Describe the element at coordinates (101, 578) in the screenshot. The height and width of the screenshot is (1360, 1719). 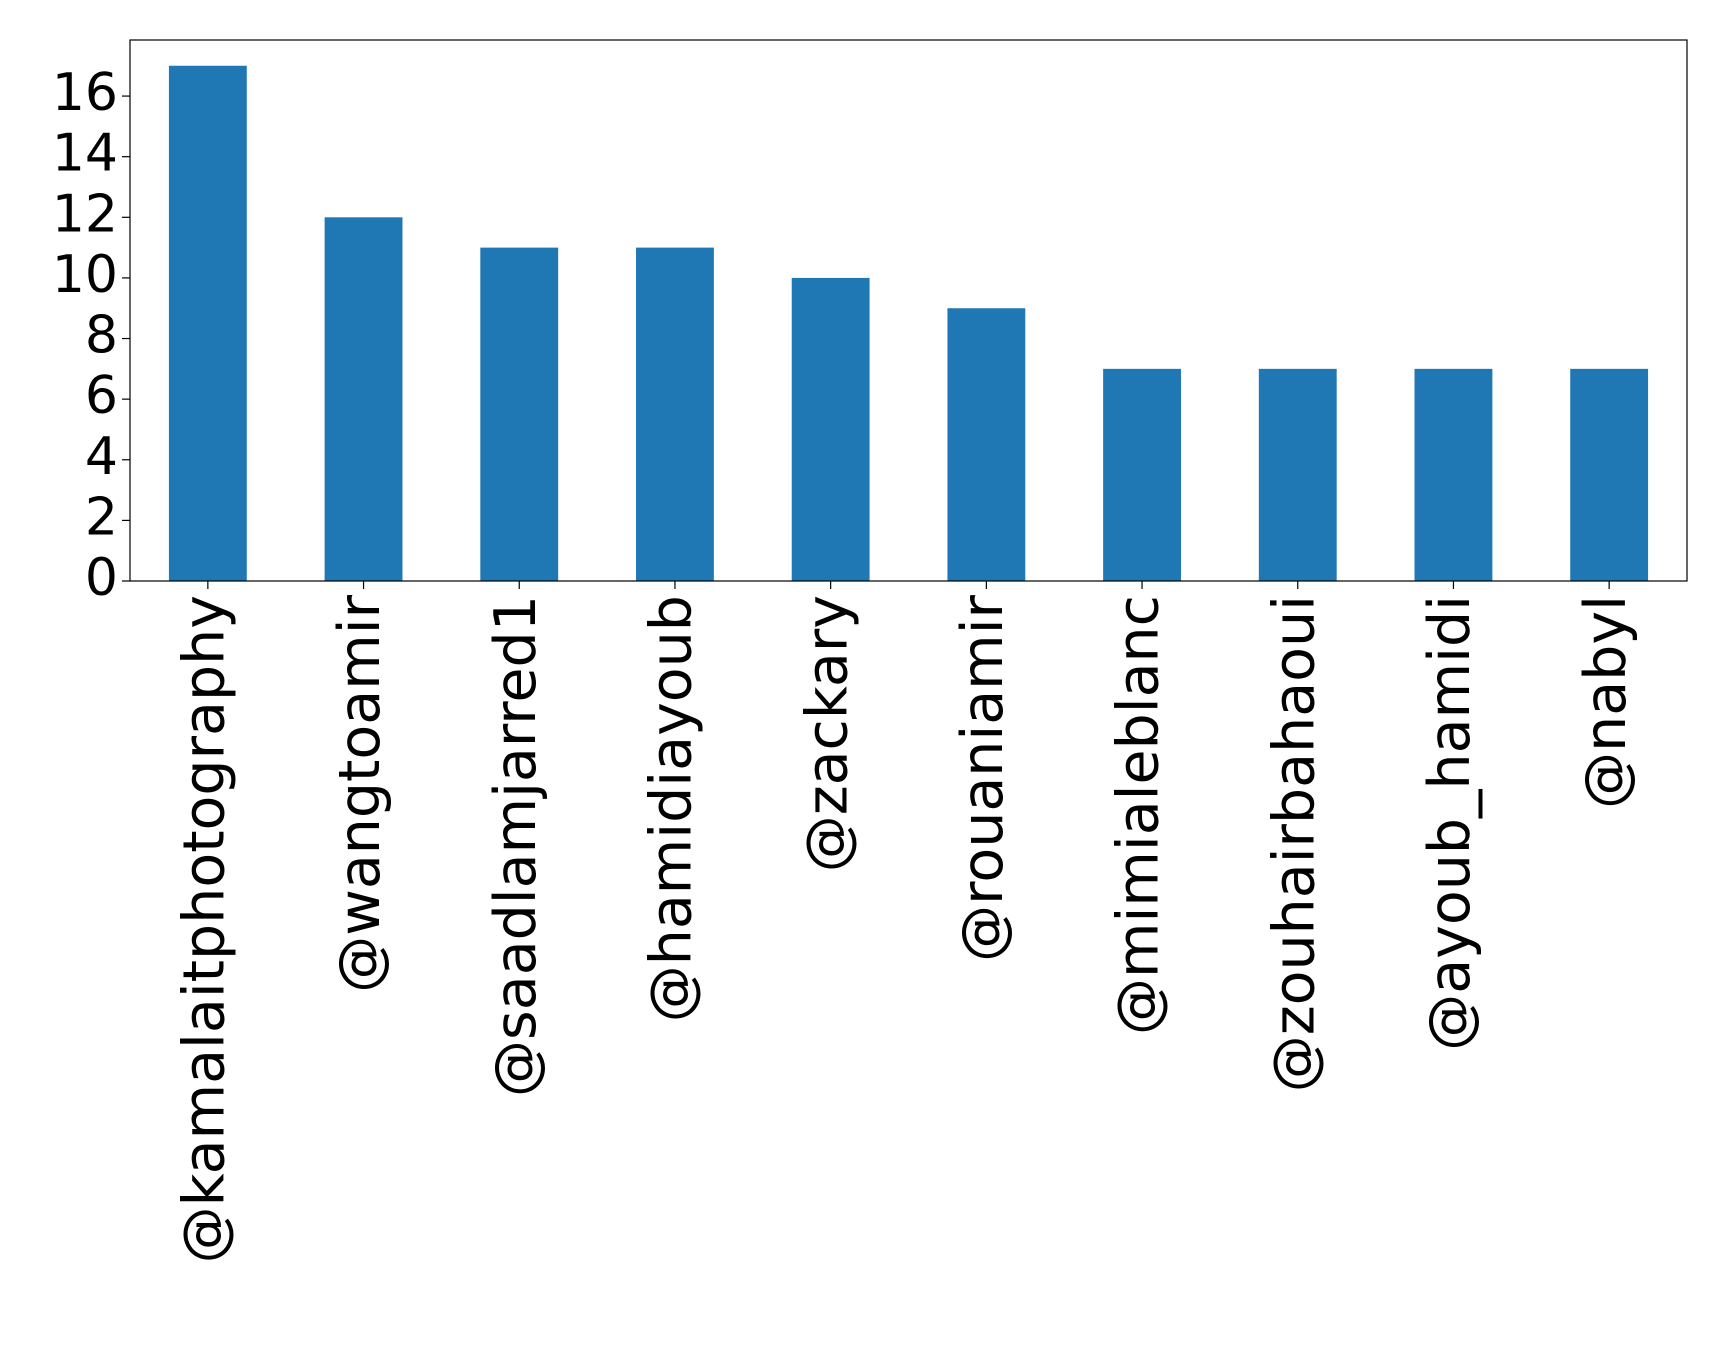
I see `y-tick-label: 0` at that location.